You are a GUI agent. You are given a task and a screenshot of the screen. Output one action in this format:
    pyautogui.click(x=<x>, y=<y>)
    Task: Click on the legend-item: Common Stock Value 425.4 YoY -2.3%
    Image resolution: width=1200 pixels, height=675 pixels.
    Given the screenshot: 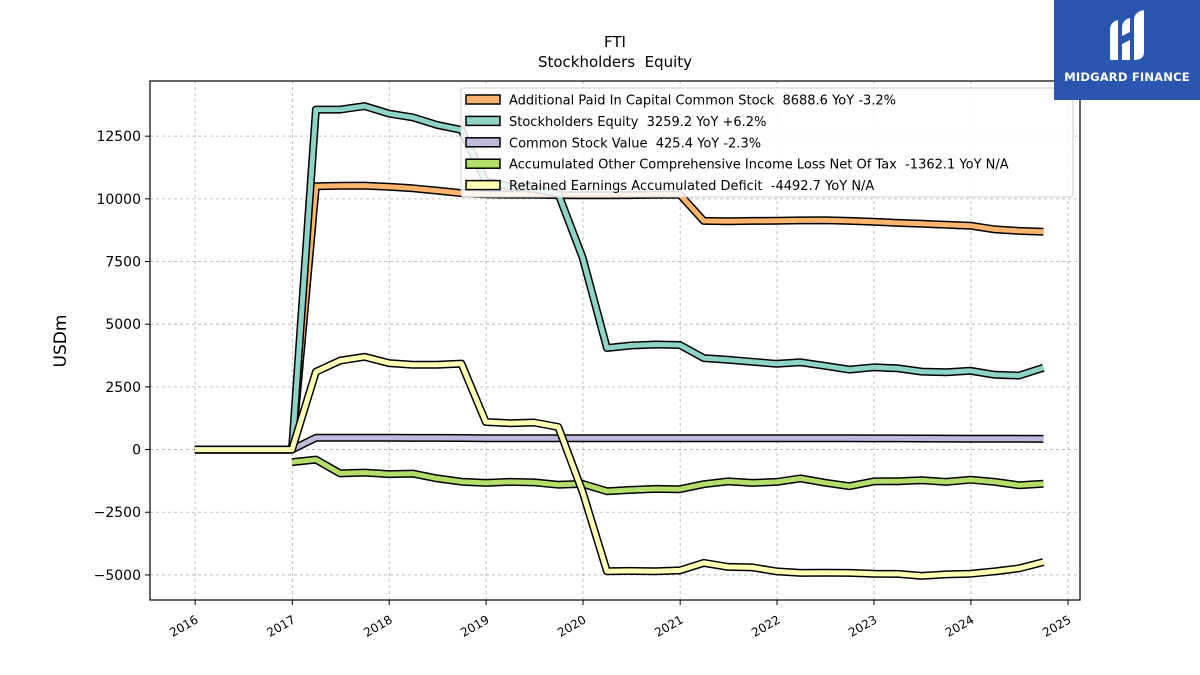 What is the action you would take?
    pyautogui.click(x=613, y=143)
    